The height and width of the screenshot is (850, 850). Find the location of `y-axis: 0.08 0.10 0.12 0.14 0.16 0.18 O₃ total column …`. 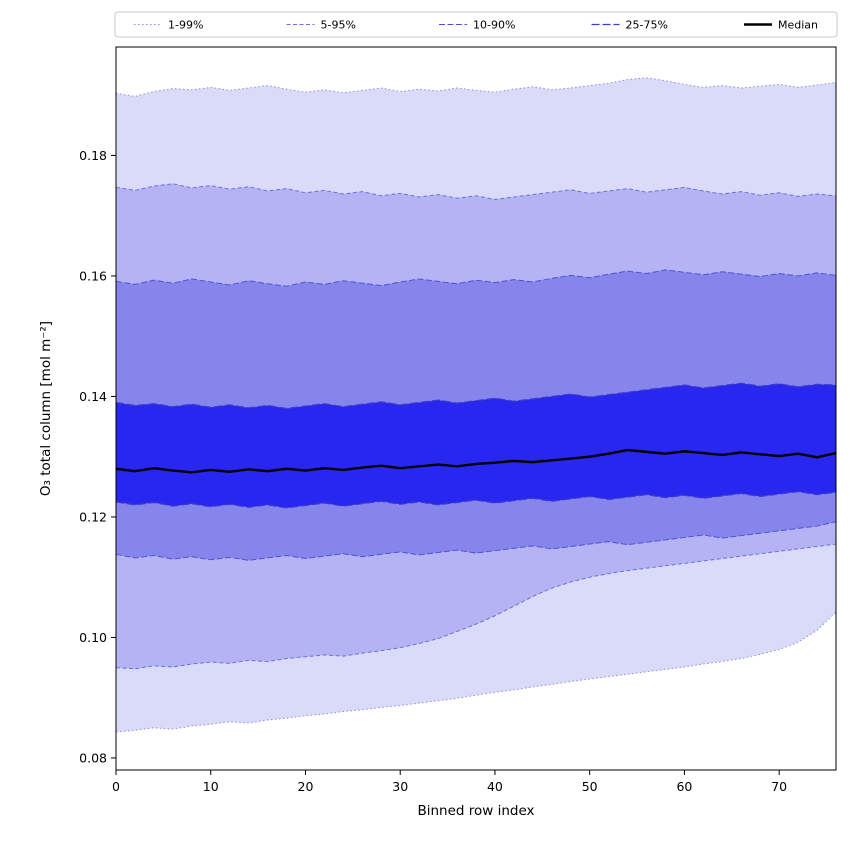

y-axis: 0.08 0.10 0.12 0.14 0.16 0.18 O₃ total column … is located at coordinates (77, 456).